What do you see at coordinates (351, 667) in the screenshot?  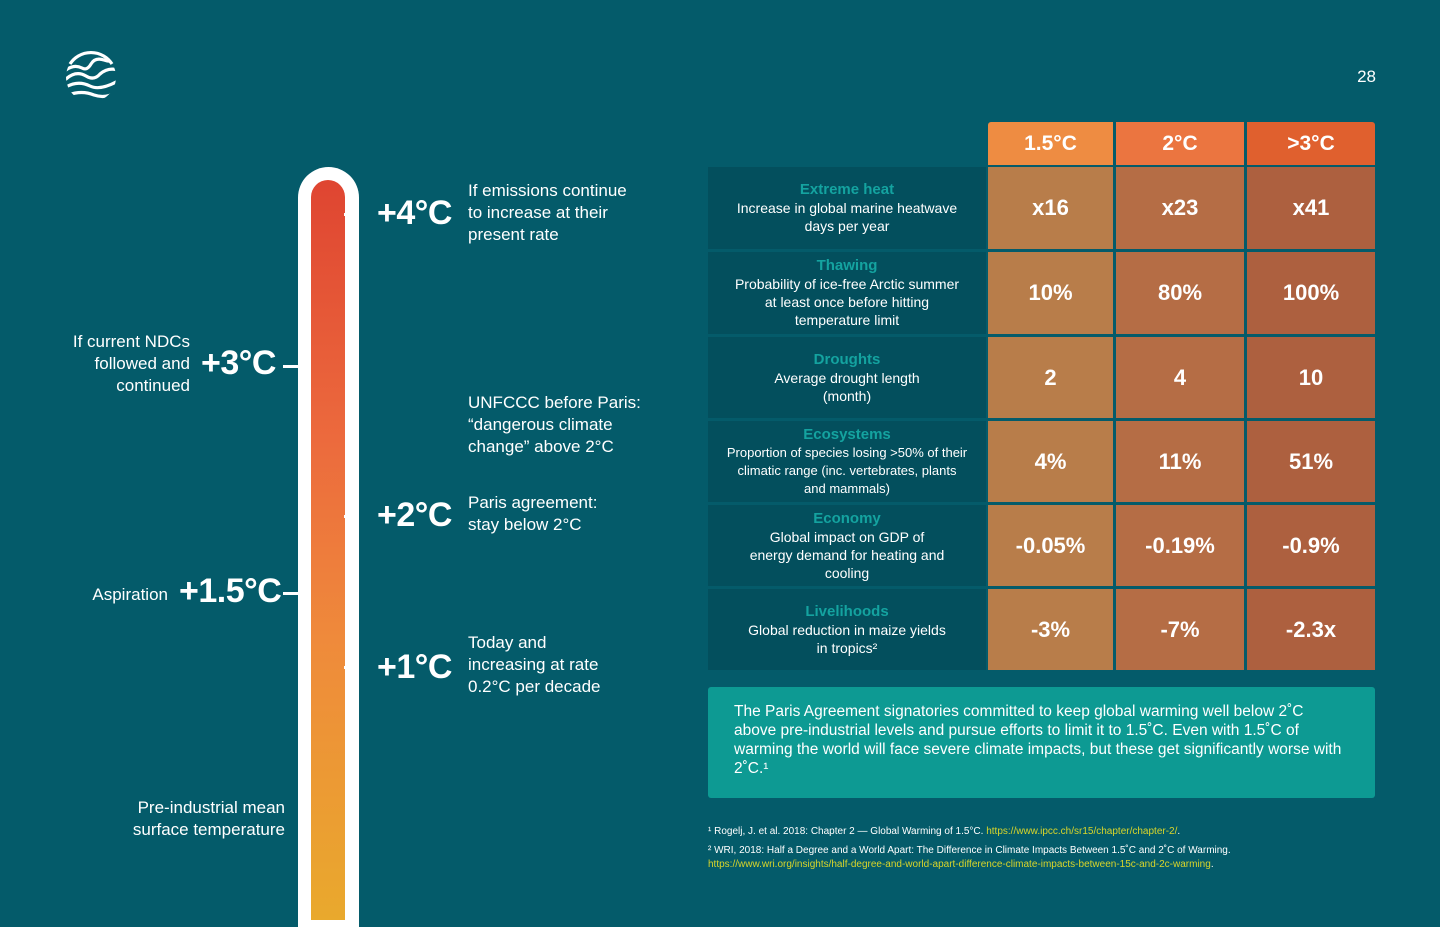 I see `tick-1c` at bounding box center [351, 667].